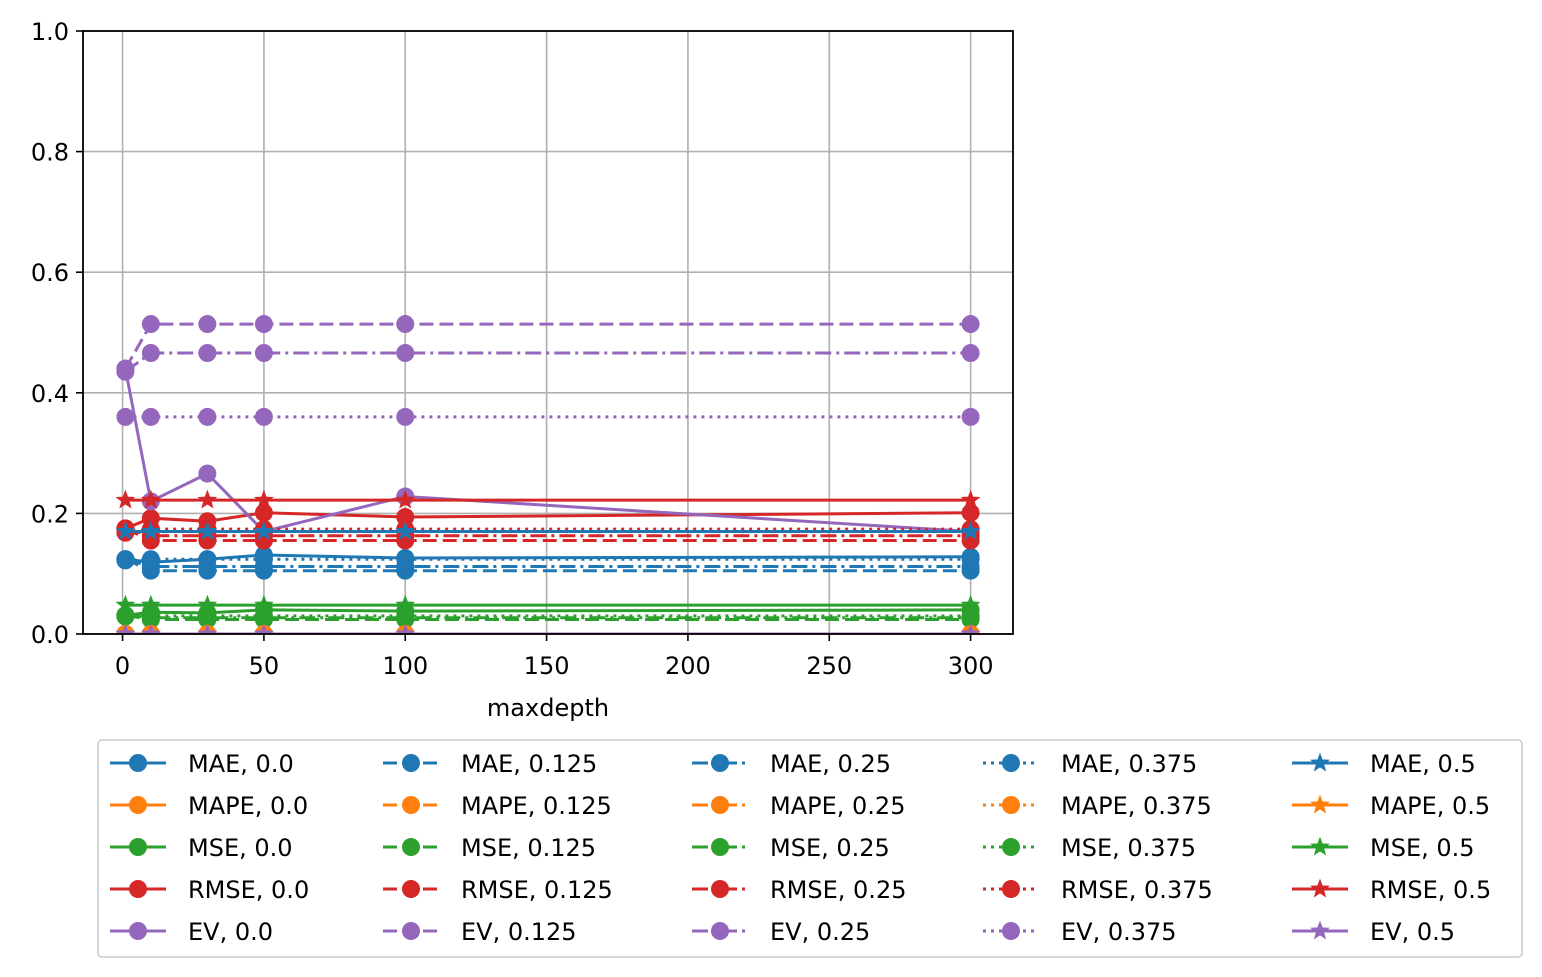  What do you see at coordinates (838, 890) in the screenshot?
I see `legend-label: RMSE, 0.25` at bounding box center [838, 890].